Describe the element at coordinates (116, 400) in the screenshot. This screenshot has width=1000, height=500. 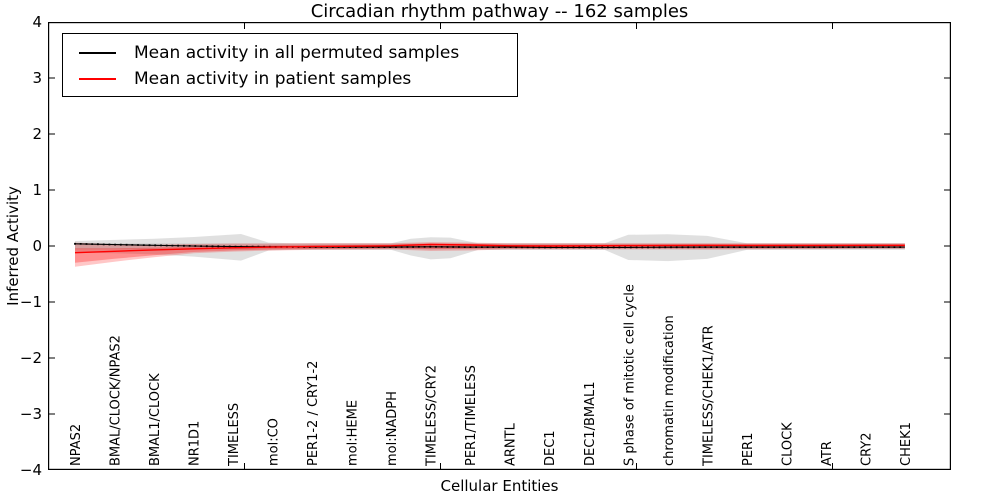
I see `entity-label: BMAL/CLOCK/NPAS2` at that location.